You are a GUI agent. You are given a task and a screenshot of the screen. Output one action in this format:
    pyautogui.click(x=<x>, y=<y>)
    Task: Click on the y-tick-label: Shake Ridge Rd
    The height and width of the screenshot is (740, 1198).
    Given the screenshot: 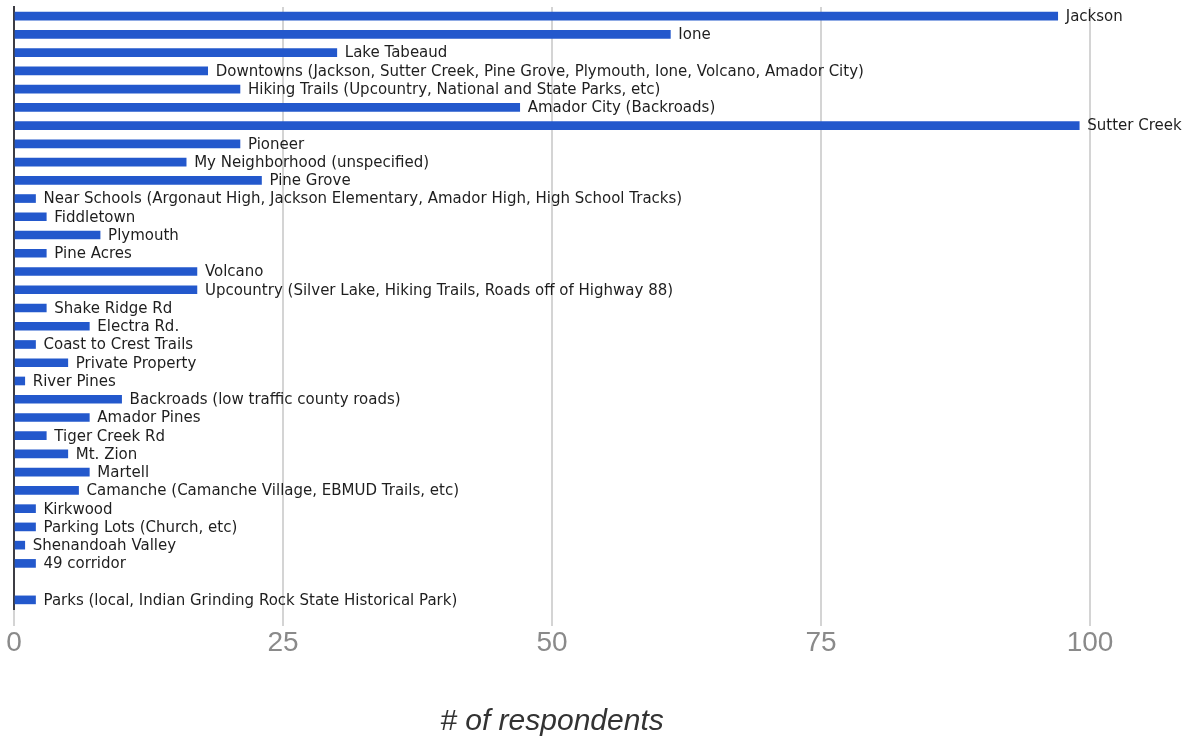 What is the action you would take?
    pyautogui.click(x=113, y=307)
    